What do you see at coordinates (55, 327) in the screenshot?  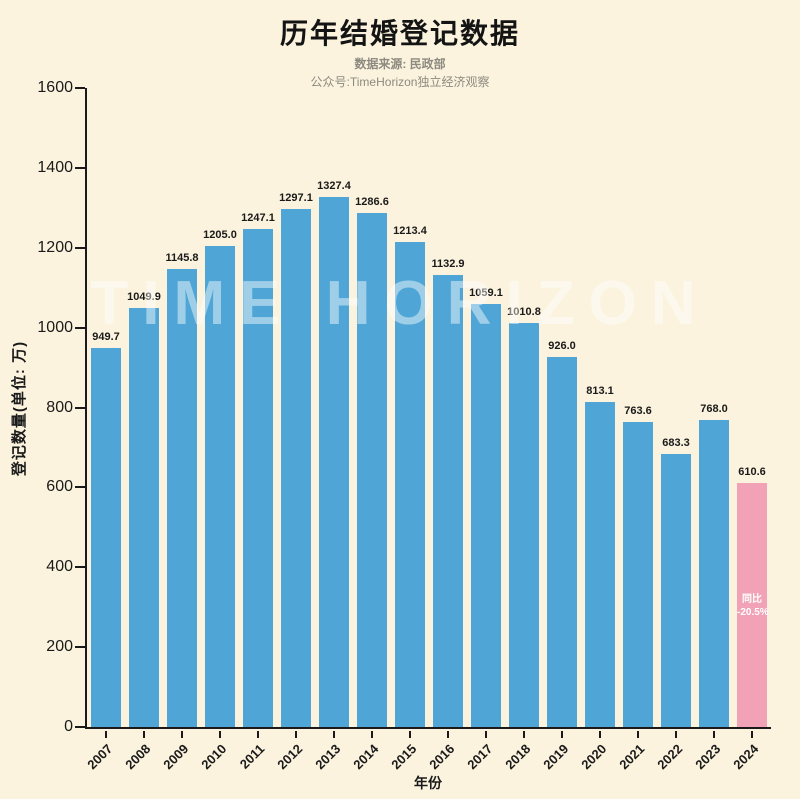 I see `y-tick-label-1000: 1000` at bounding box center [55, 327].